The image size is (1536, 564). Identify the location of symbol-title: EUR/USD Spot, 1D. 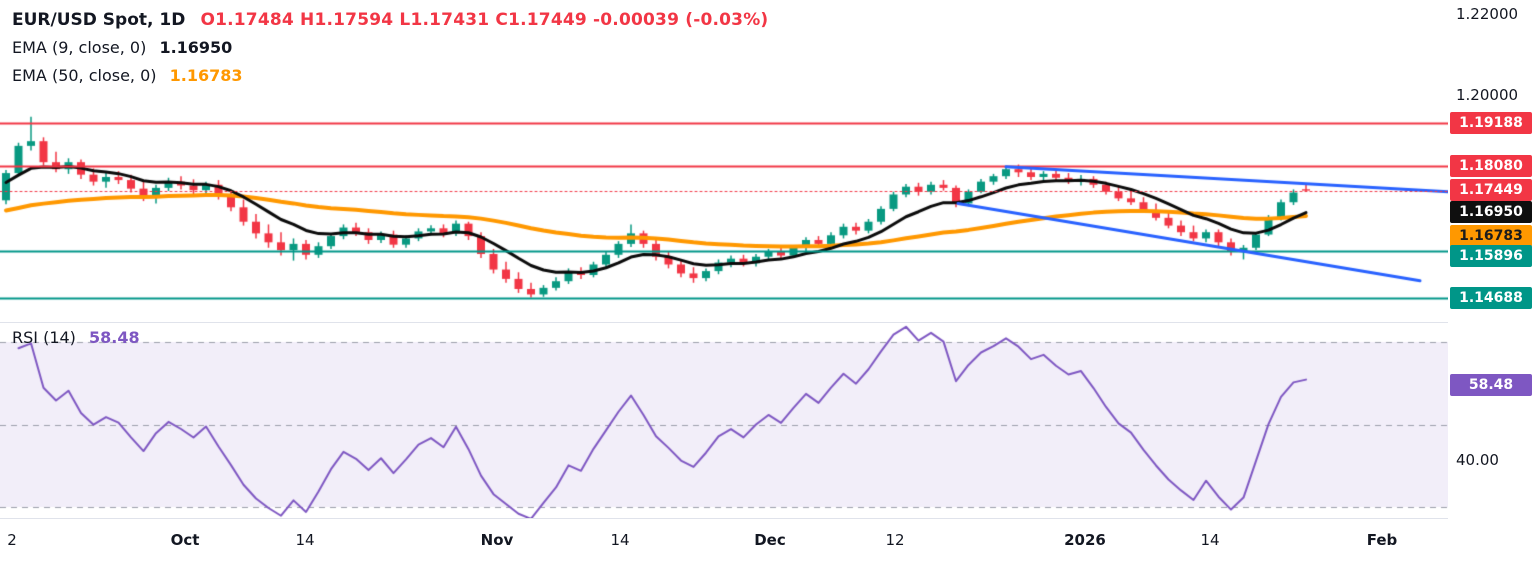
(99, 20).